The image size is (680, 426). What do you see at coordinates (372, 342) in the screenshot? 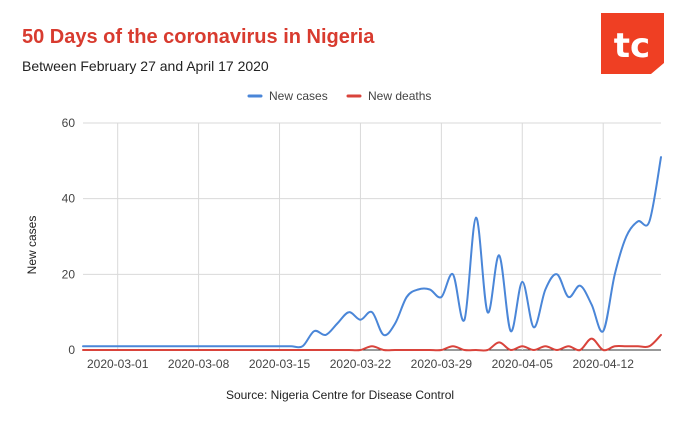
I see `series-line-new-deaths` at bounding box center [372, 342].